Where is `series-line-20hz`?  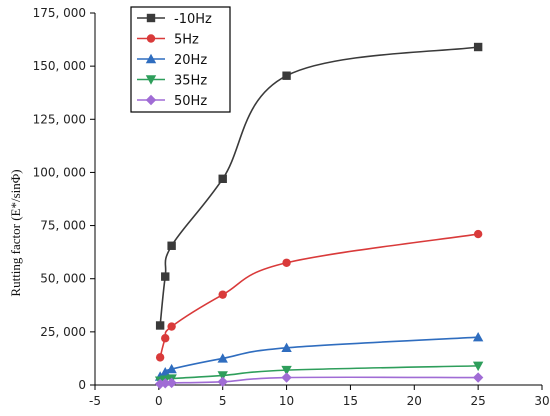 series-line-20hz is located at coordinates (319, 357).